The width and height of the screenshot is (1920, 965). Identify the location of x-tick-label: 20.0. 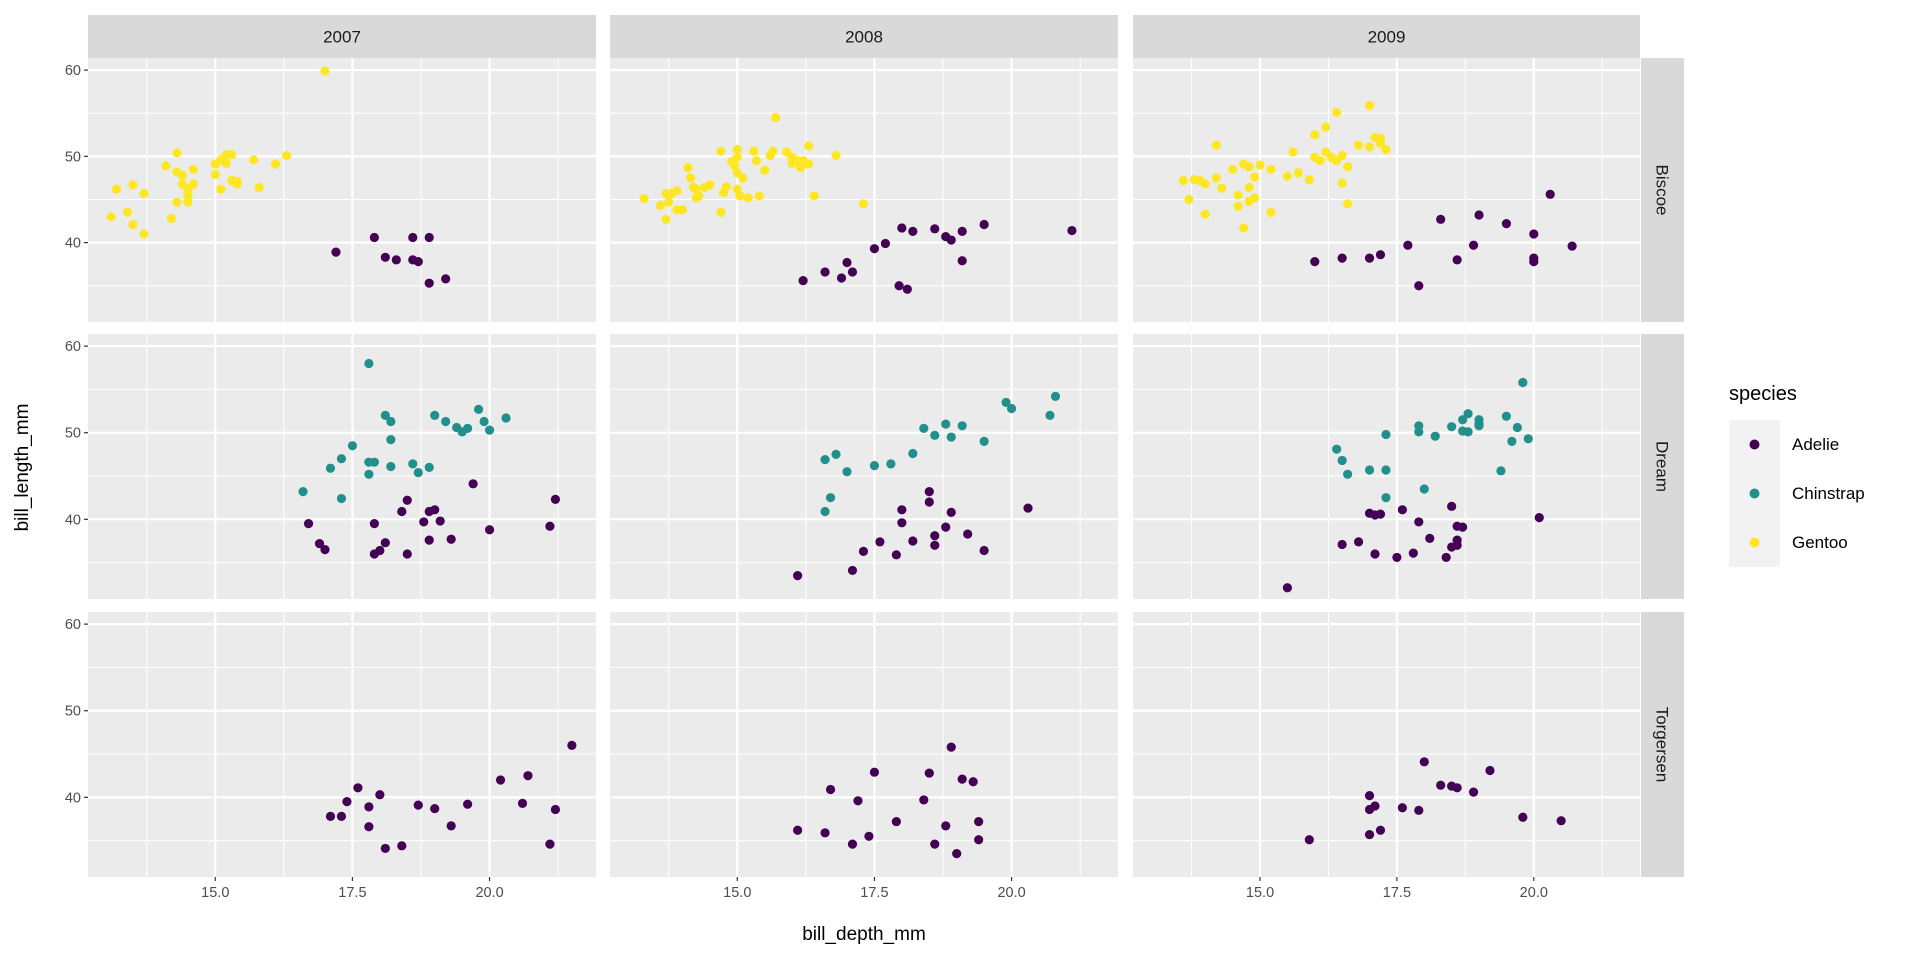
(489, 893).